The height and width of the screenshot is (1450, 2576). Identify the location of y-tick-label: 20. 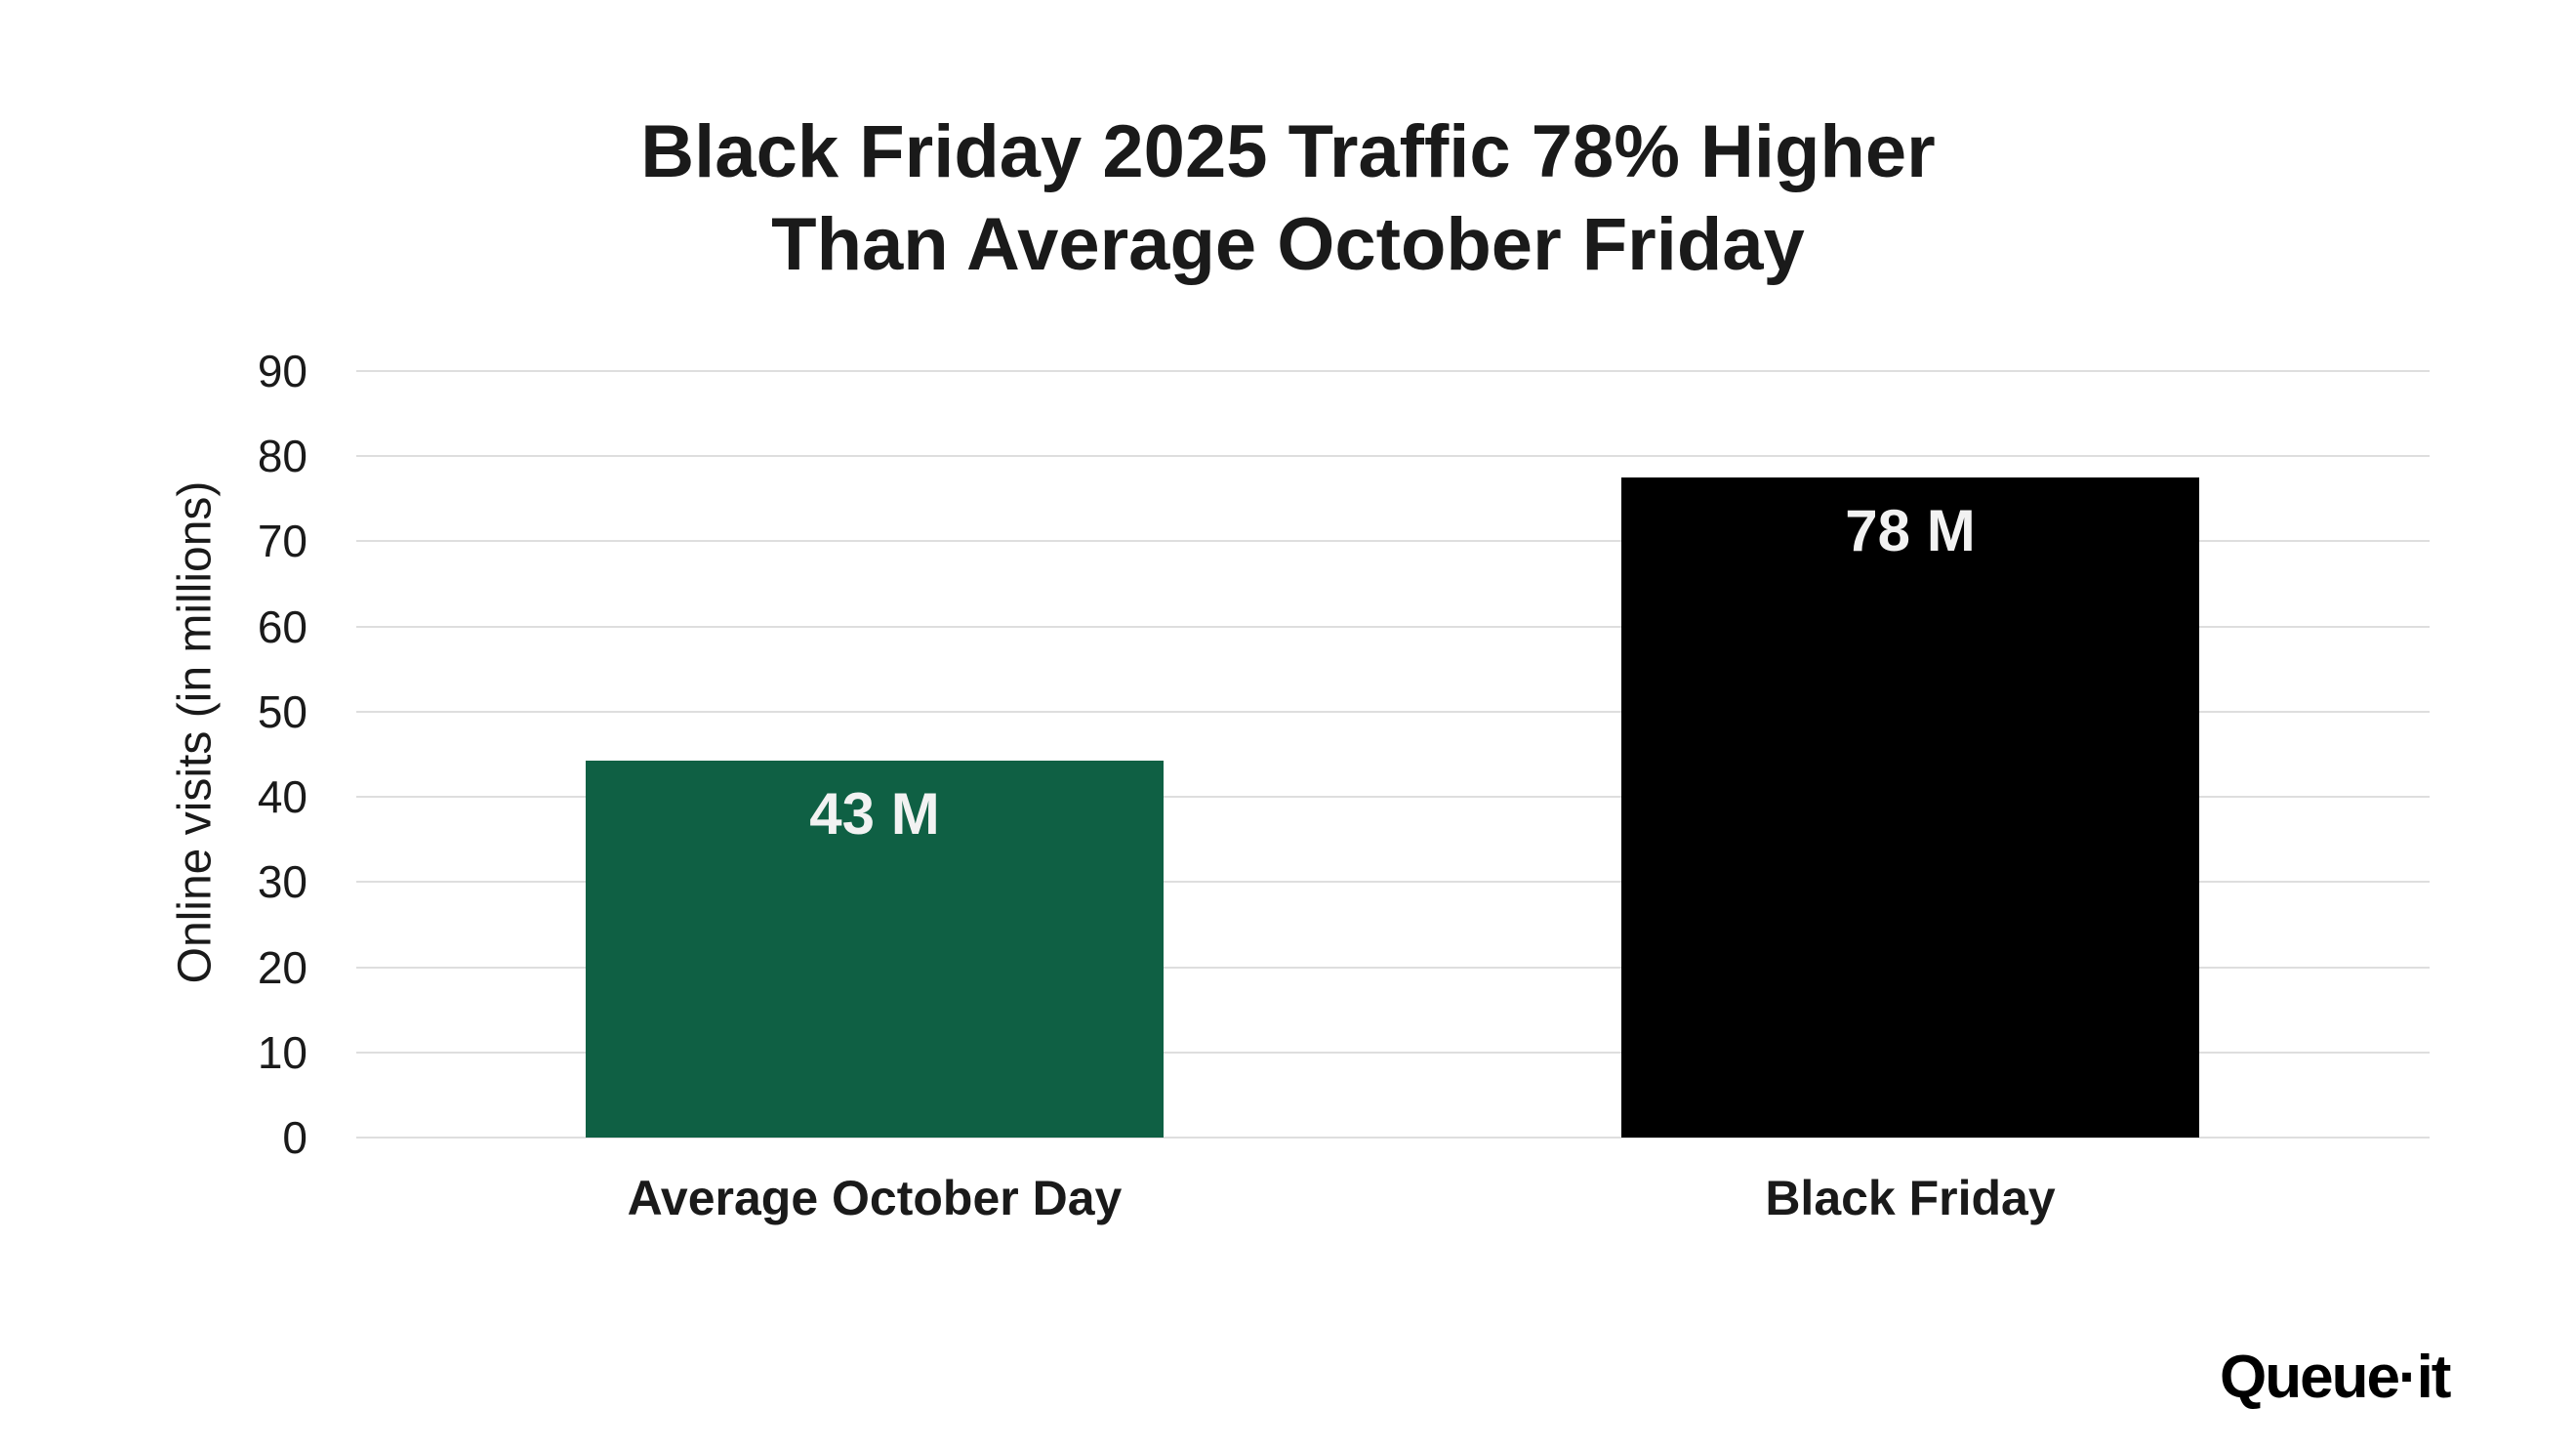
(282, 967).